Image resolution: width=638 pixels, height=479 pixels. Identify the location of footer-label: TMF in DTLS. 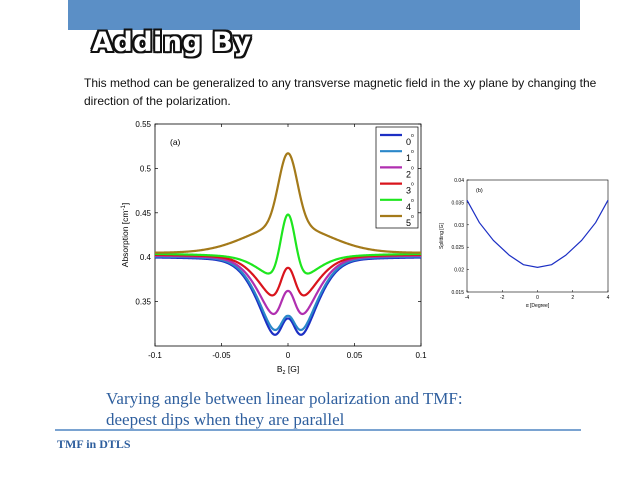
(94, 444).